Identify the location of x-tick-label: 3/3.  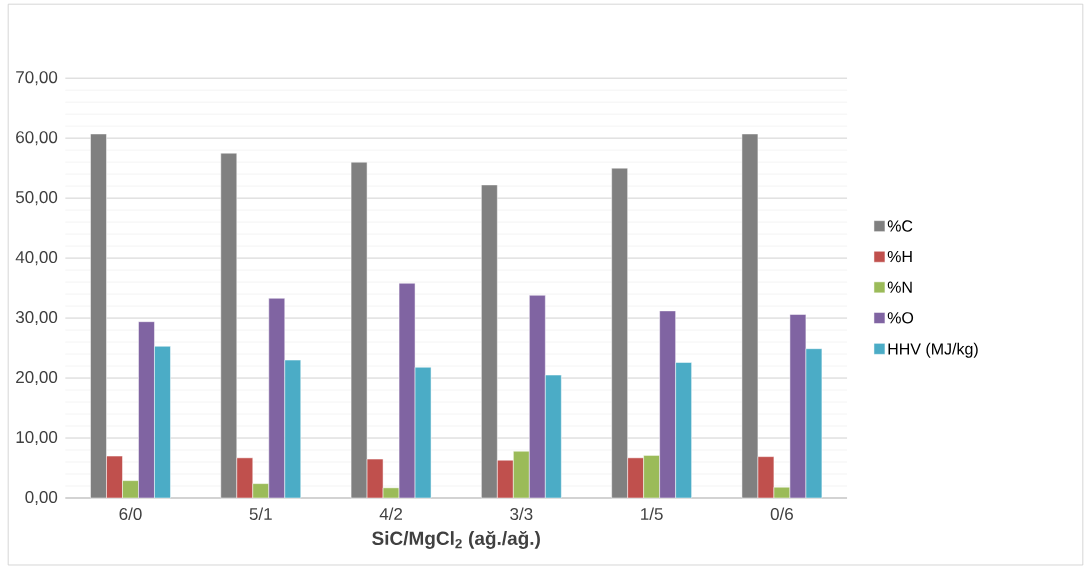
(521, 513).